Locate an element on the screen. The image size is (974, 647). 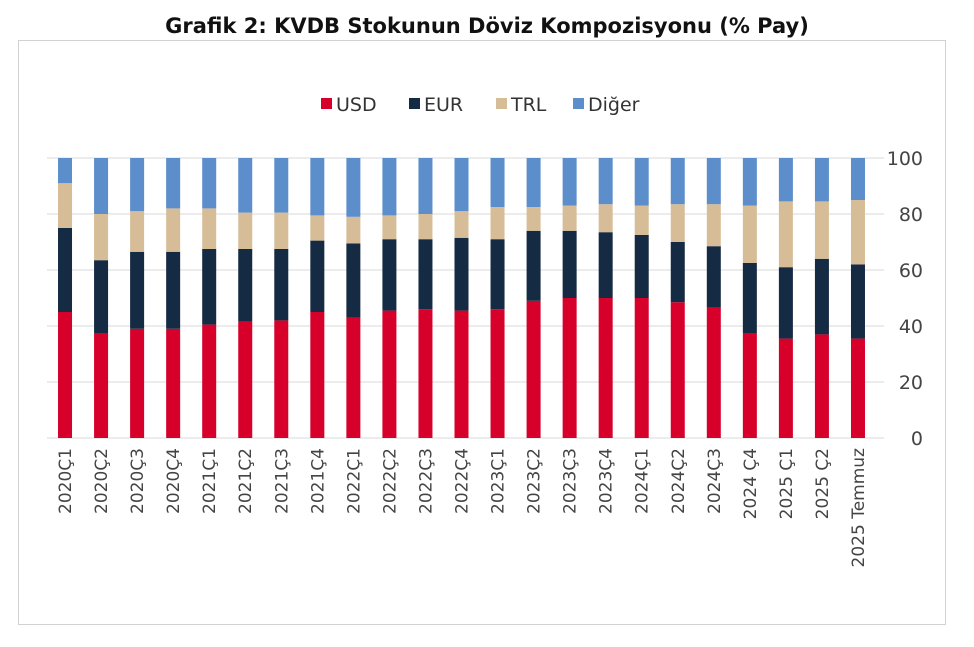
x-tick-label: 2020Ç4 is located at coordinates (174, 481).